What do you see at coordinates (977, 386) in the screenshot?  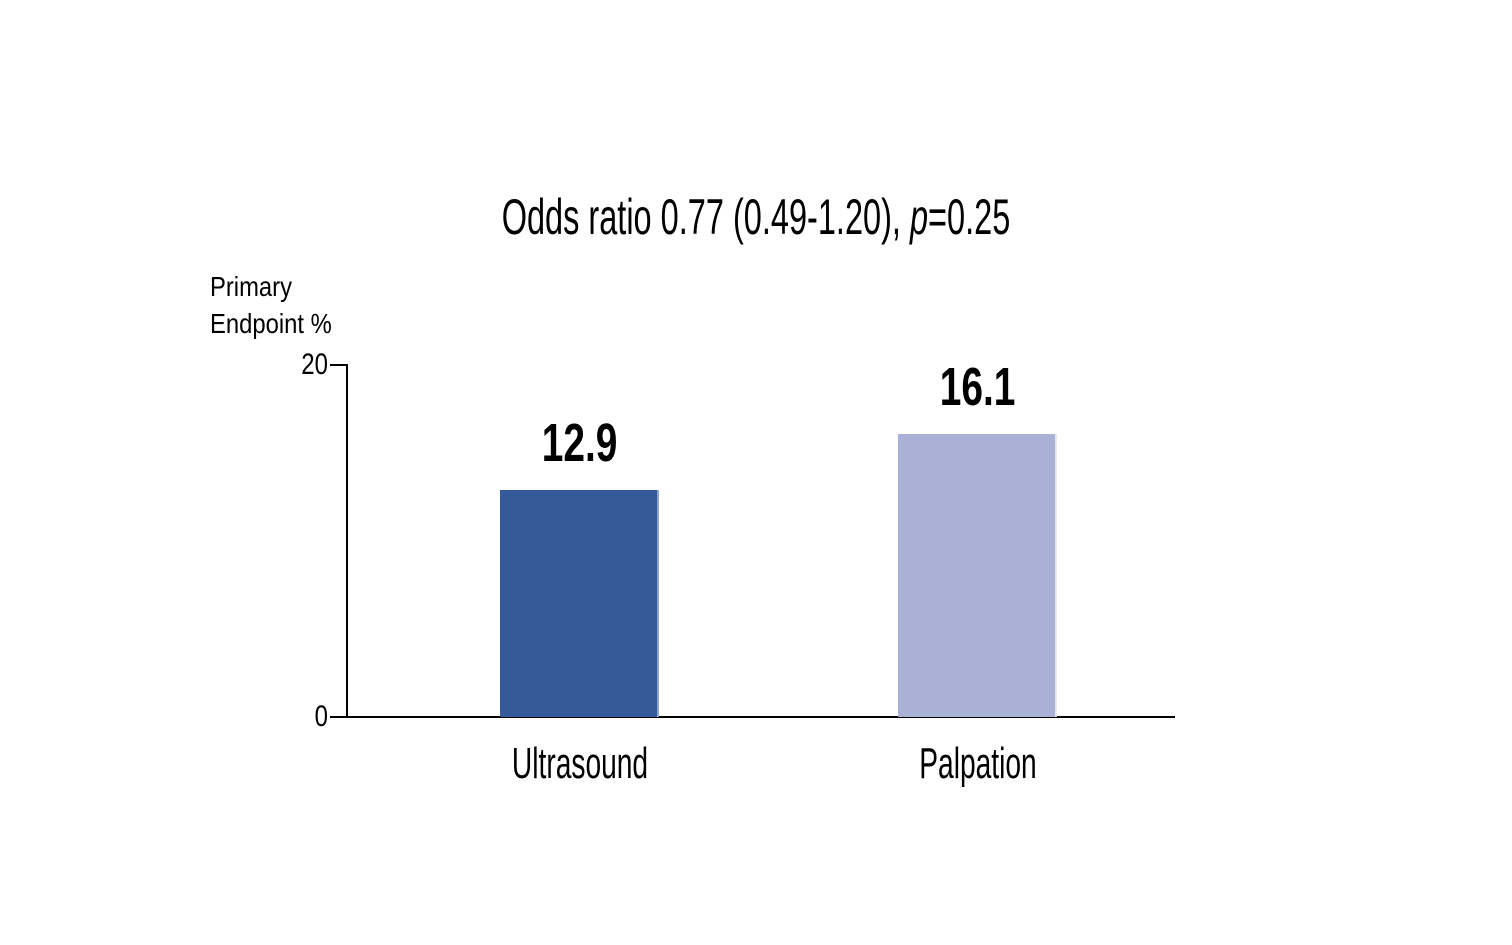 I see `bar-value-label-palpation: 16.1` at bounding box center [977, 386].